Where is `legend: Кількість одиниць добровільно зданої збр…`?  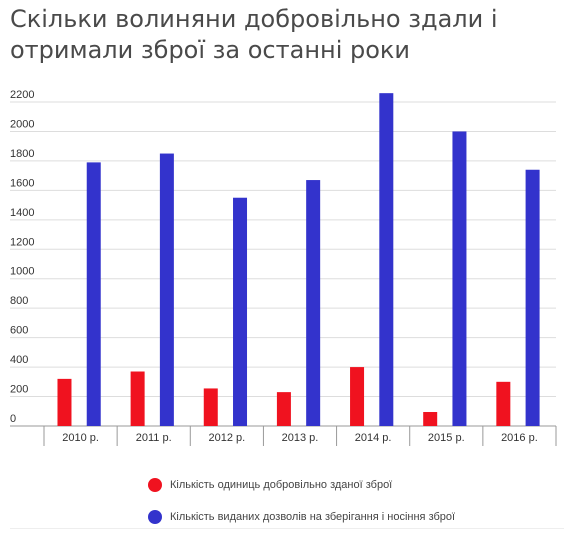 legend: Кількість одиниць добровільно зданої збр… is located at coordinates (301, 508).